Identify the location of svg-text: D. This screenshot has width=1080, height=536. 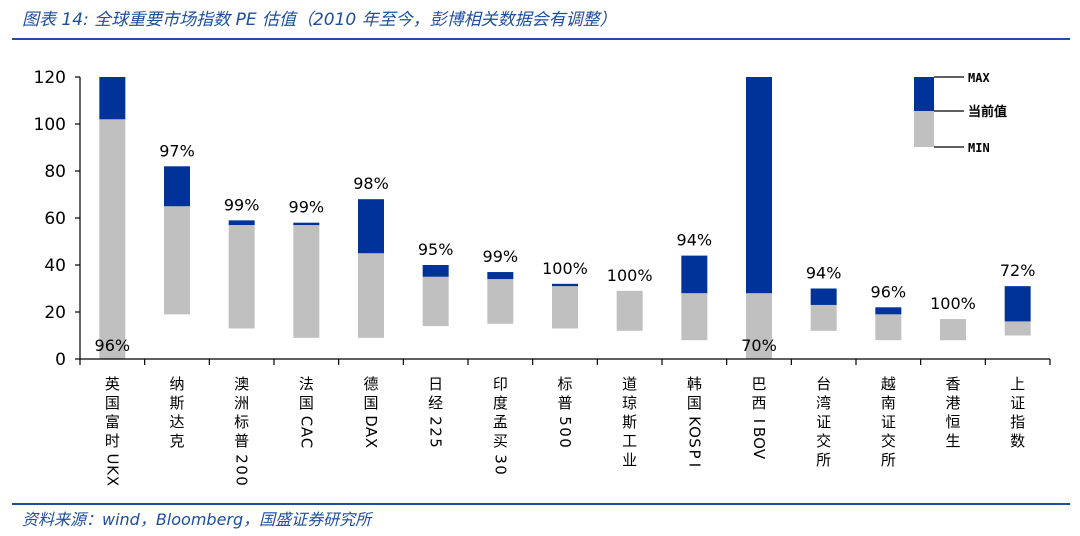
(371, 421).